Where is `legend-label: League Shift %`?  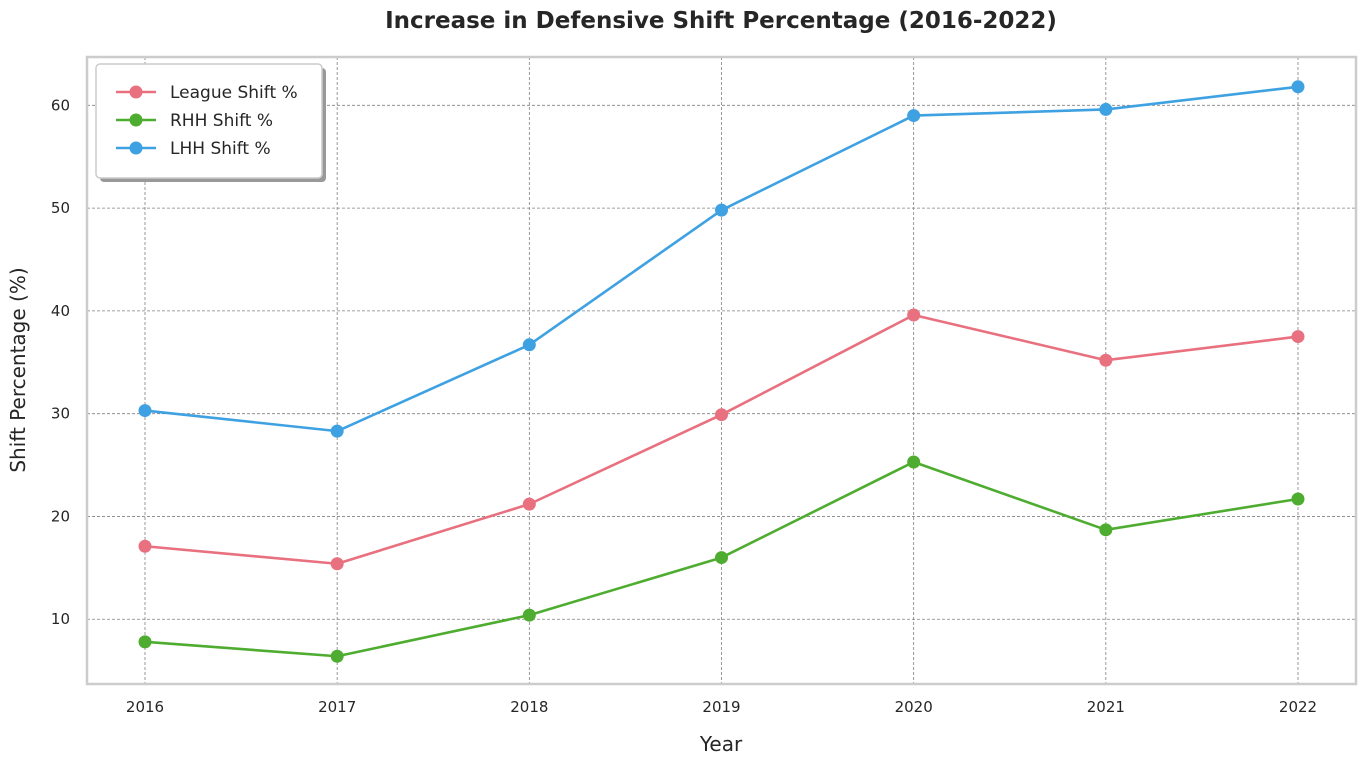 legend-label: League Shift % is located at coordinates (234, 93).